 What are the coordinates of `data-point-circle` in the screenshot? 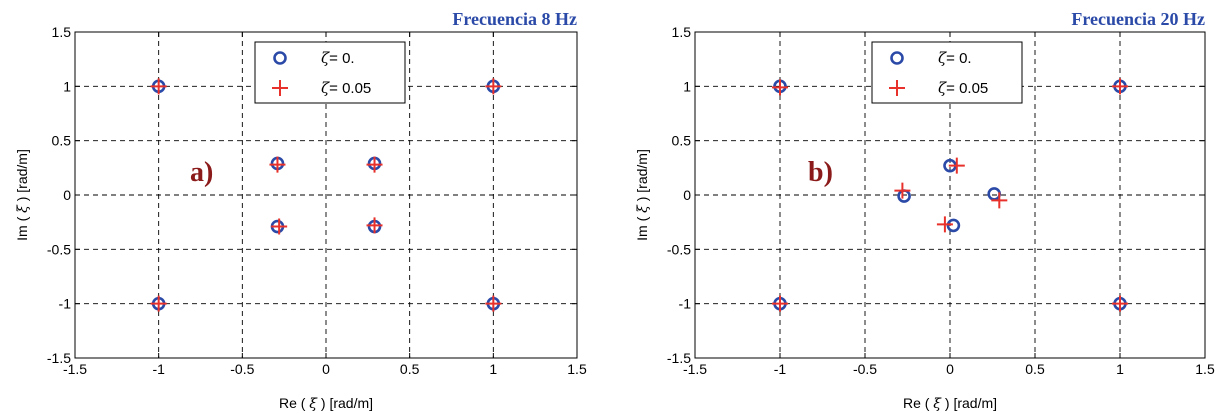 It's located at (953, 225).